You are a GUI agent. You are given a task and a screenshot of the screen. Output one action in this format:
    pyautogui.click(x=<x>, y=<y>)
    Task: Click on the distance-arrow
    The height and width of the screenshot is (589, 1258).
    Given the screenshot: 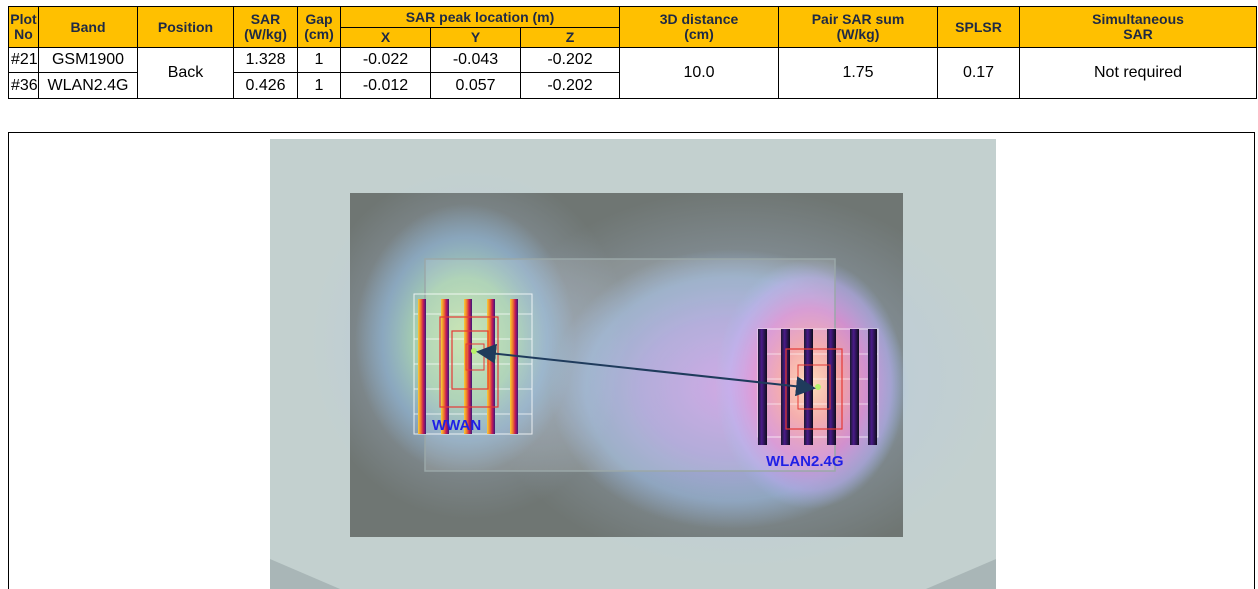 What is the action you would take?
    pyautogui.click(x=646, y=370)
    